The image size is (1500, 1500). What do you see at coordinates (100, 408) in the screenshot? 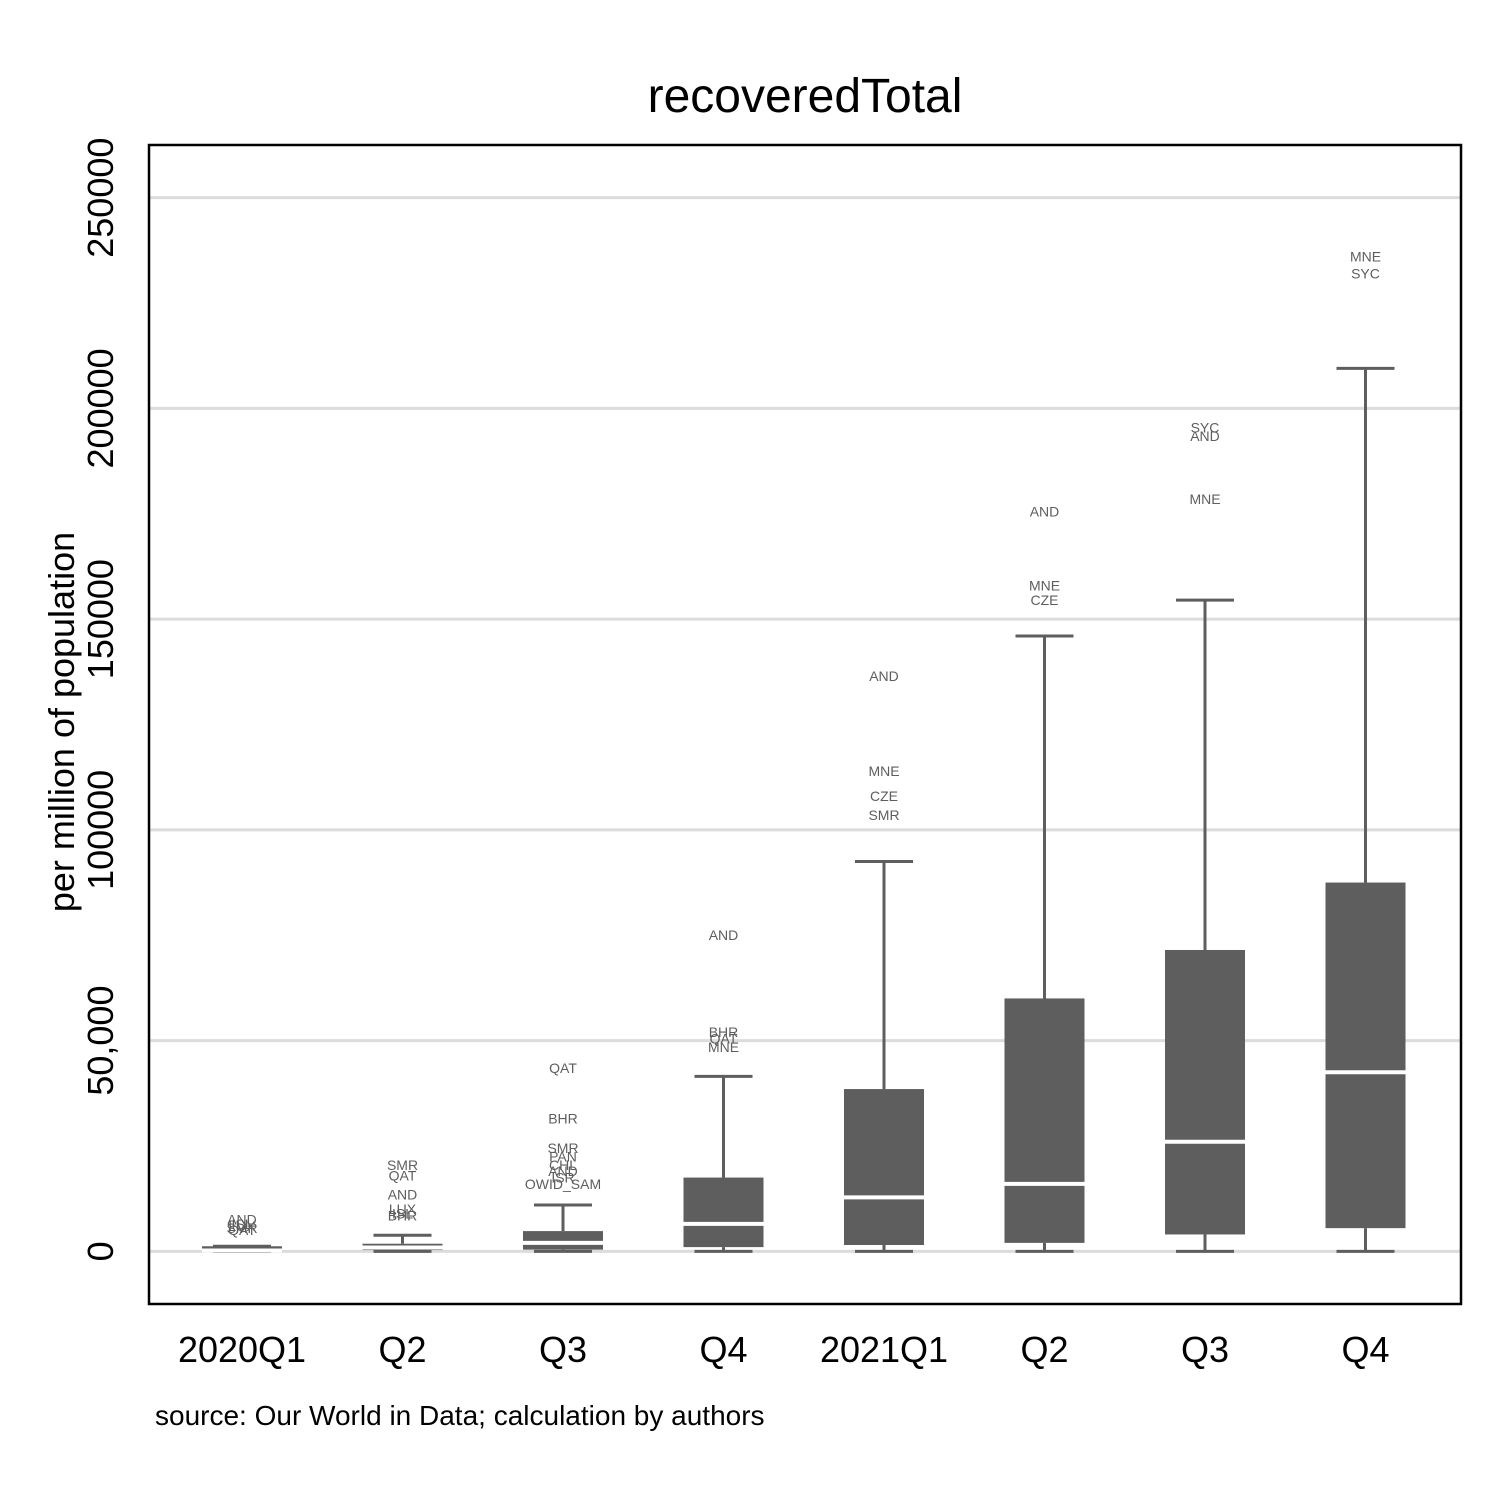
I see `y-tick-label: 200000` at bounding box center [100, 408].